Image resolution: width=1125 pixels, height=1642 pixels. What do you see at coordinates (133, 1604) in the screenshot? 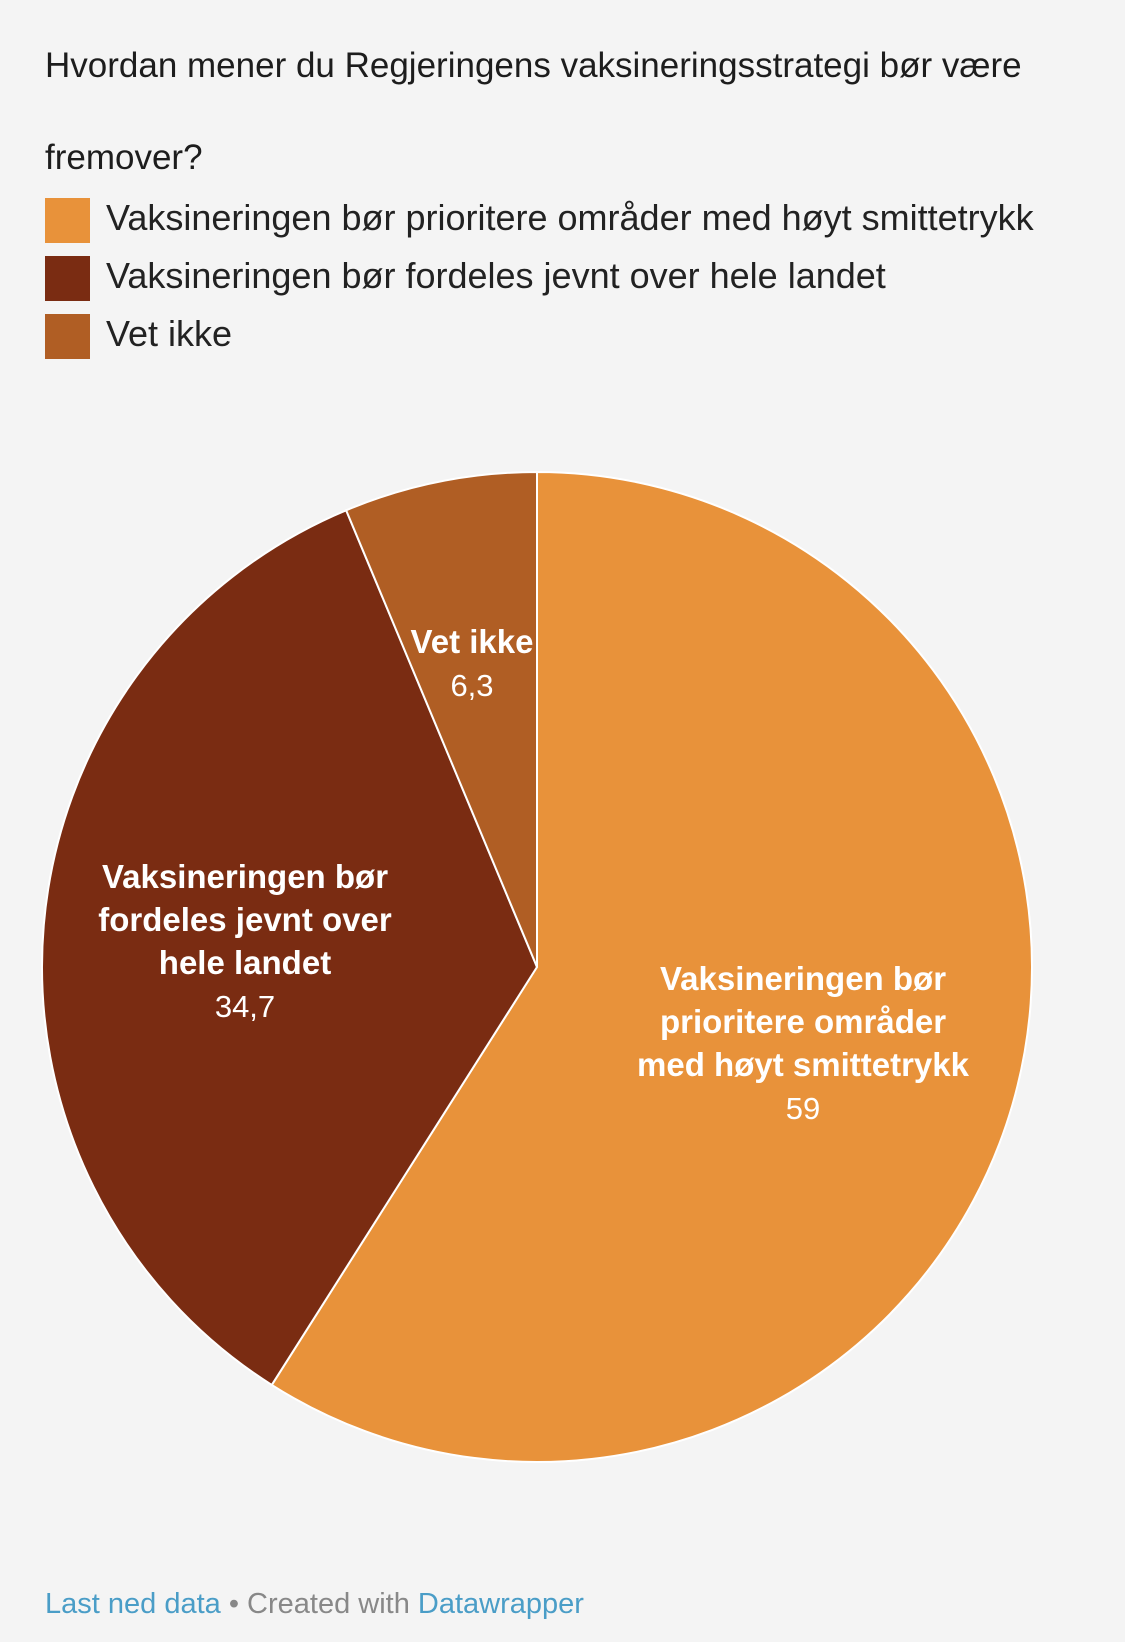
I see `download-data-link: Last ned data` at bounding box center [133, 1604].